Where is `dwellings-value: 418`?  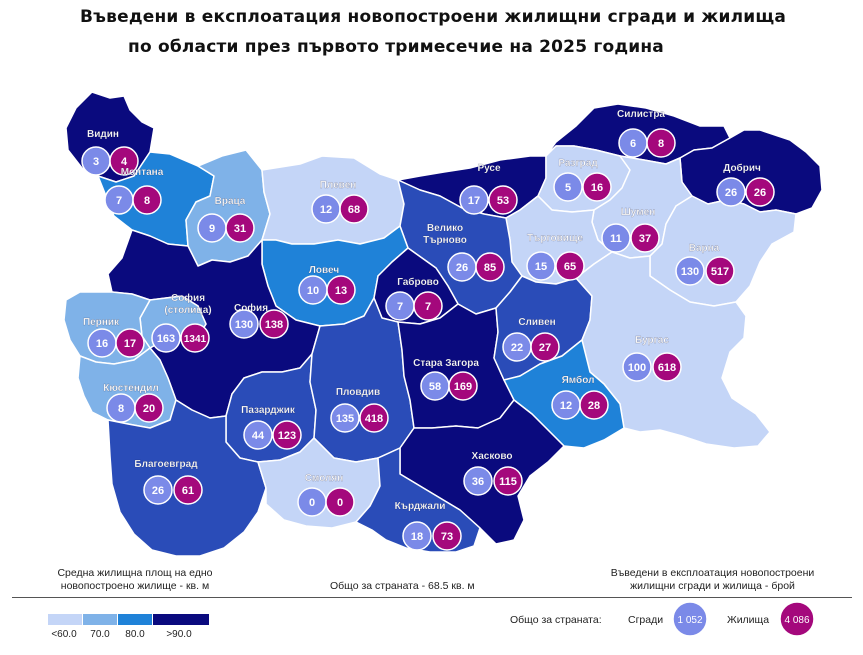
dwellings-value: 418 is located at coordinates (374, 419).